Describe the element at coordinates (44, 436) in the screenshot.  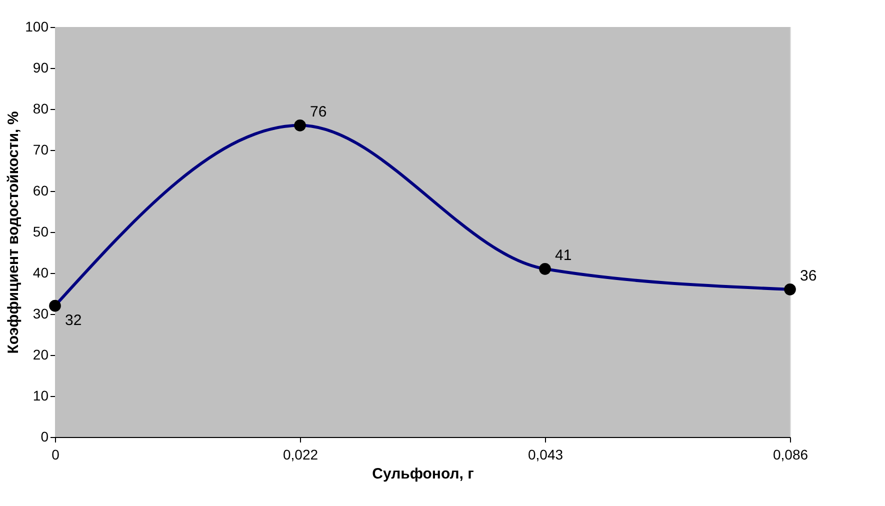
I see `y-tick-label: 0` at that location.